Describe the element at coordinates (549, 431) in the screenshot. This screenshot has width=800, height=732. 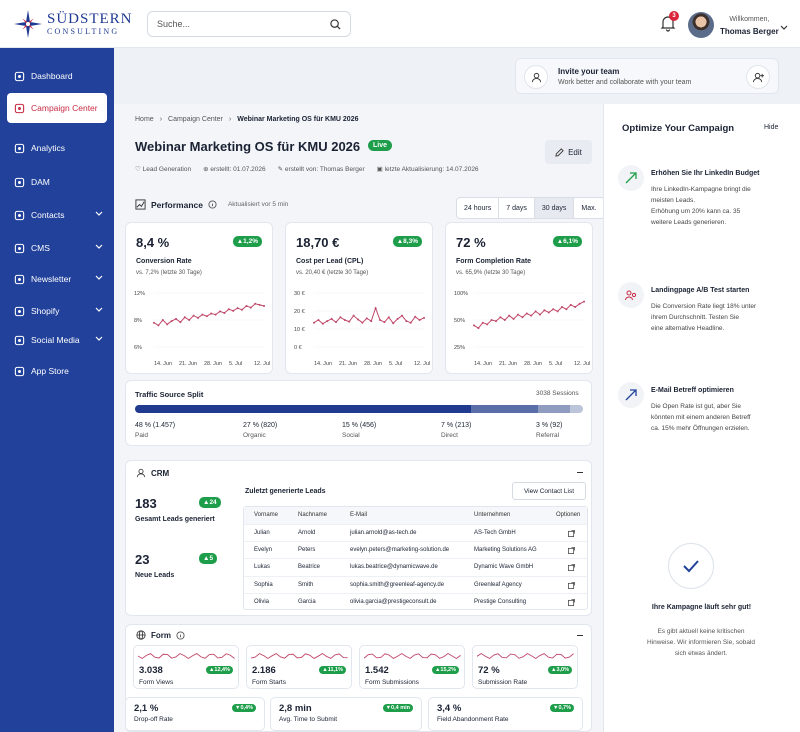
I see `traffic-legend-item: 3 % (92) Referral` at that location.